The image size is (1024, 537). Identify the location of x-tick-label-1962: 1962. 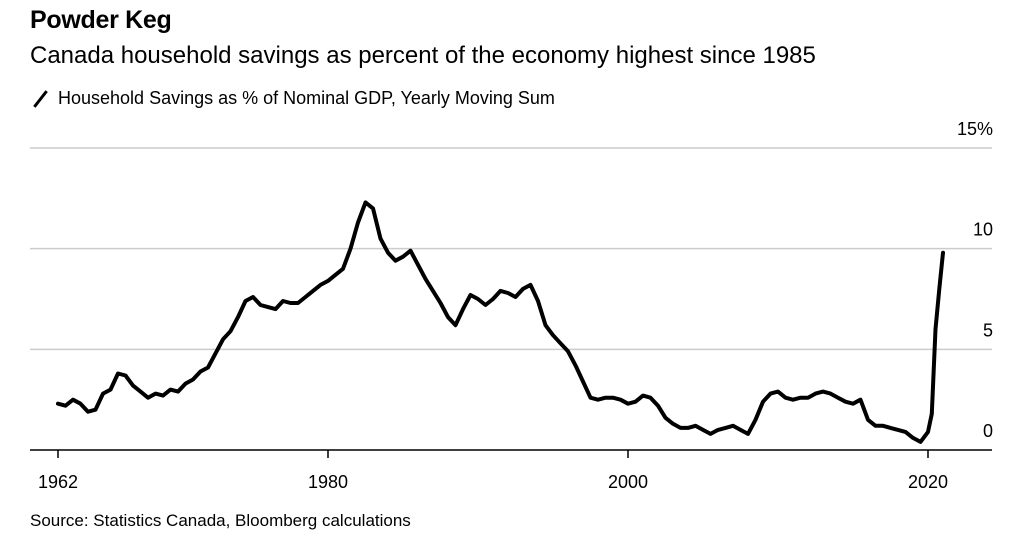
(58, 482).